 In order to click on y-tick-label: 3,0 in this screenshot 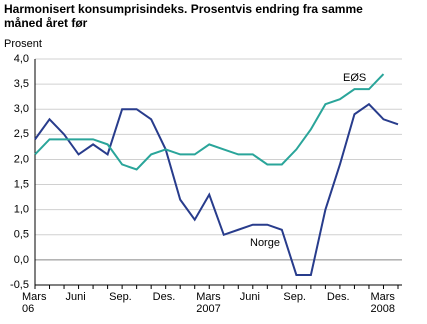, I will do `click(21, 109)`.